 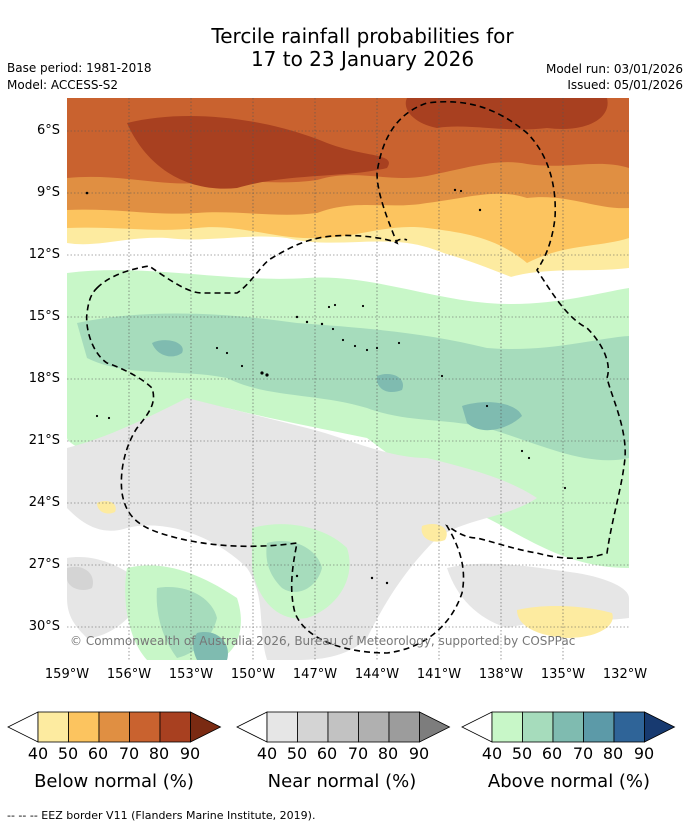 What do you see at coordinates (44, 626) in the screenshot?
I see `lat-label: 30°S` at bounding box center [44, 626].